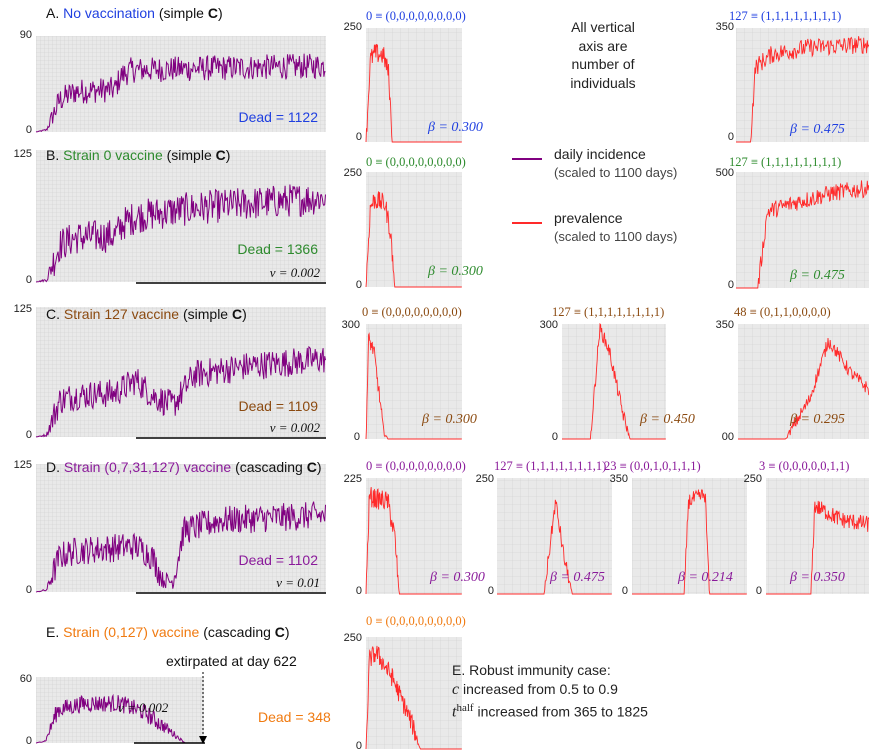  I want to click on panel-title-strain: Strain 0 vaccine, so click(115, 155).